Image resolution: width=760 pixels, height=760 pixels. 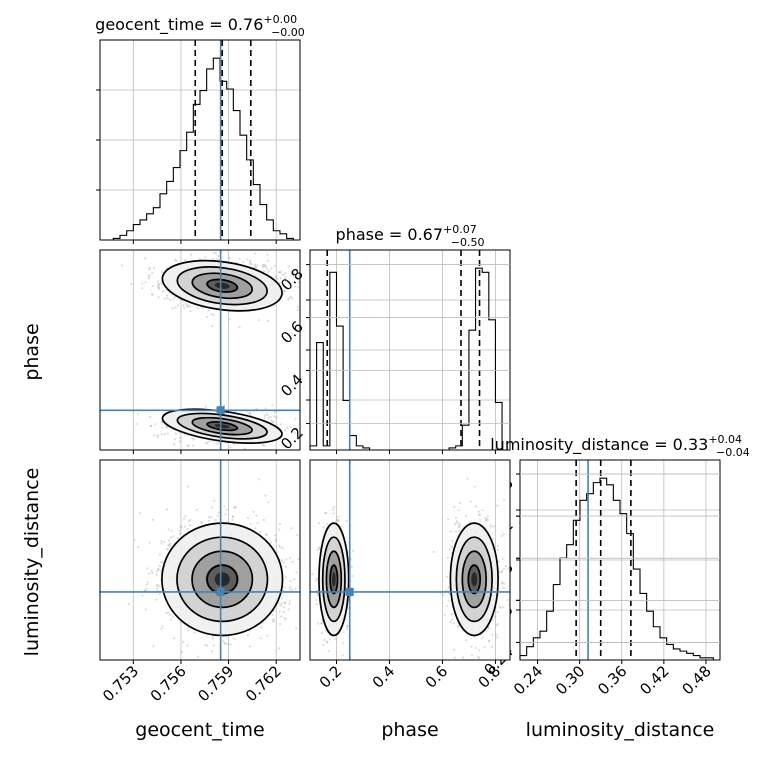 What do you see at coordinates (528, 680) in the screenshot?
I see `tick-label-luminosity_distance-0: 0.24` at bounding box center [528, 680].